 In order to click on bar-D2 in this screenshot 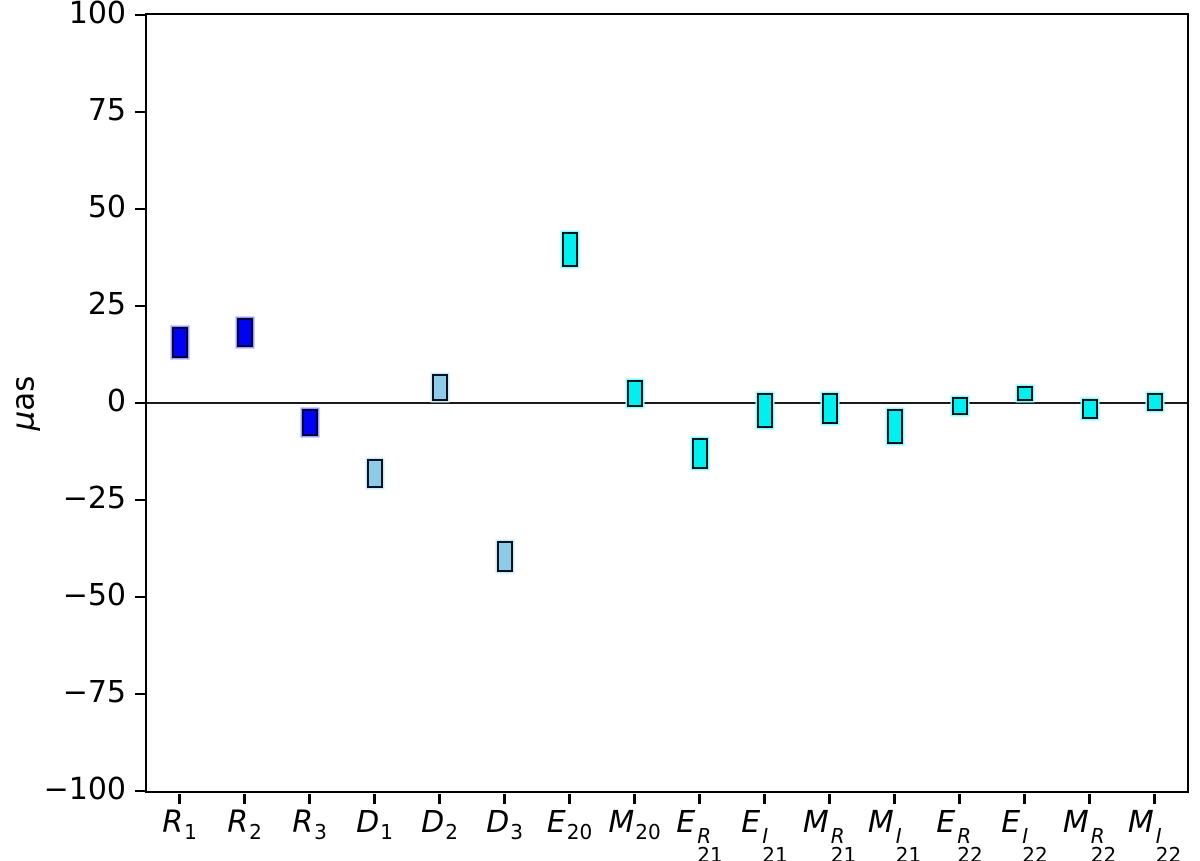, I will do `click(439, 387)`.